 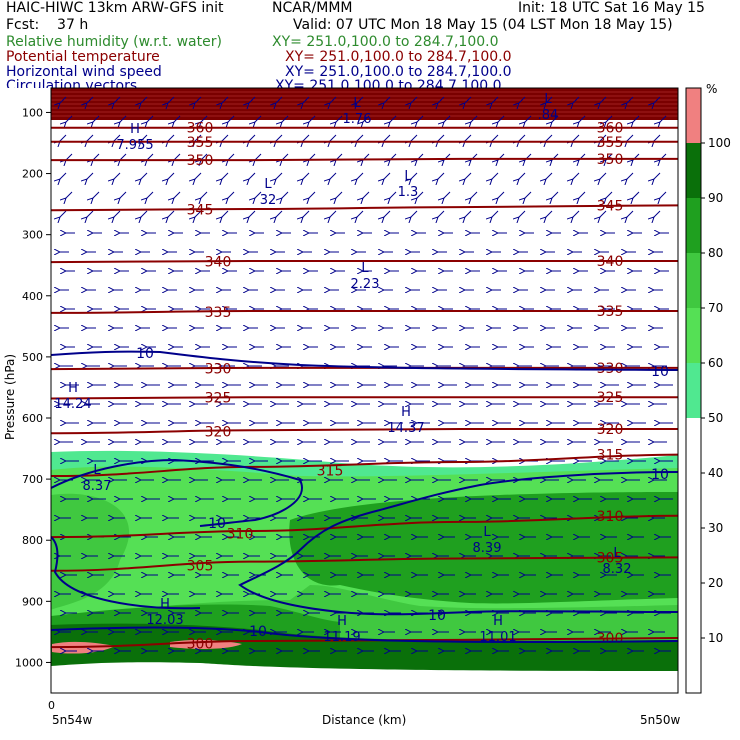 I want to click on wind-contour-sfc, so click(x=364, y=634).